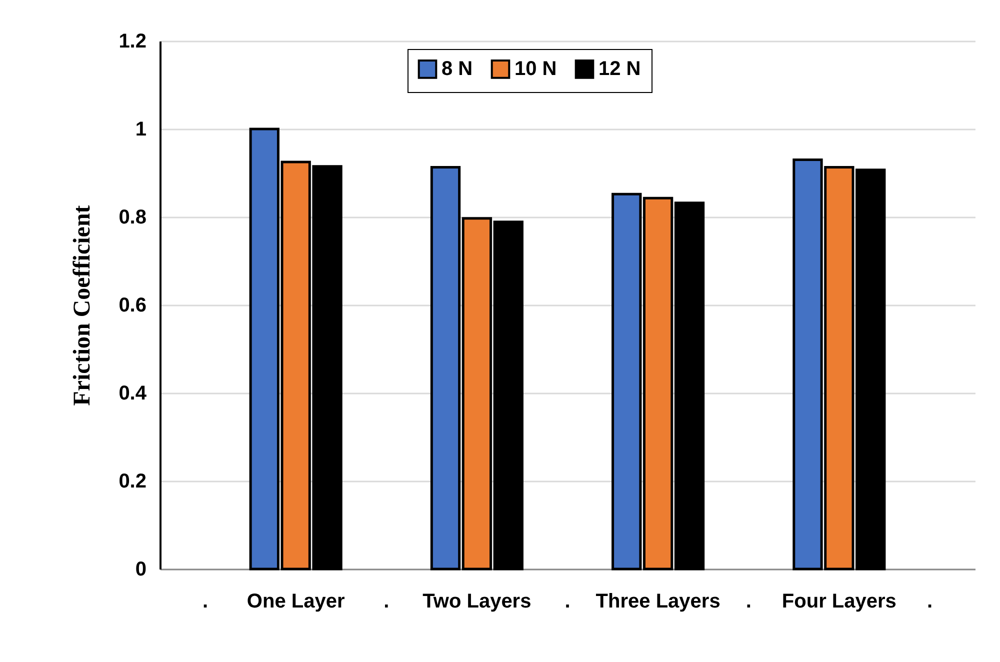  I want to click on legend-label: 8 N, so click(457, 69).